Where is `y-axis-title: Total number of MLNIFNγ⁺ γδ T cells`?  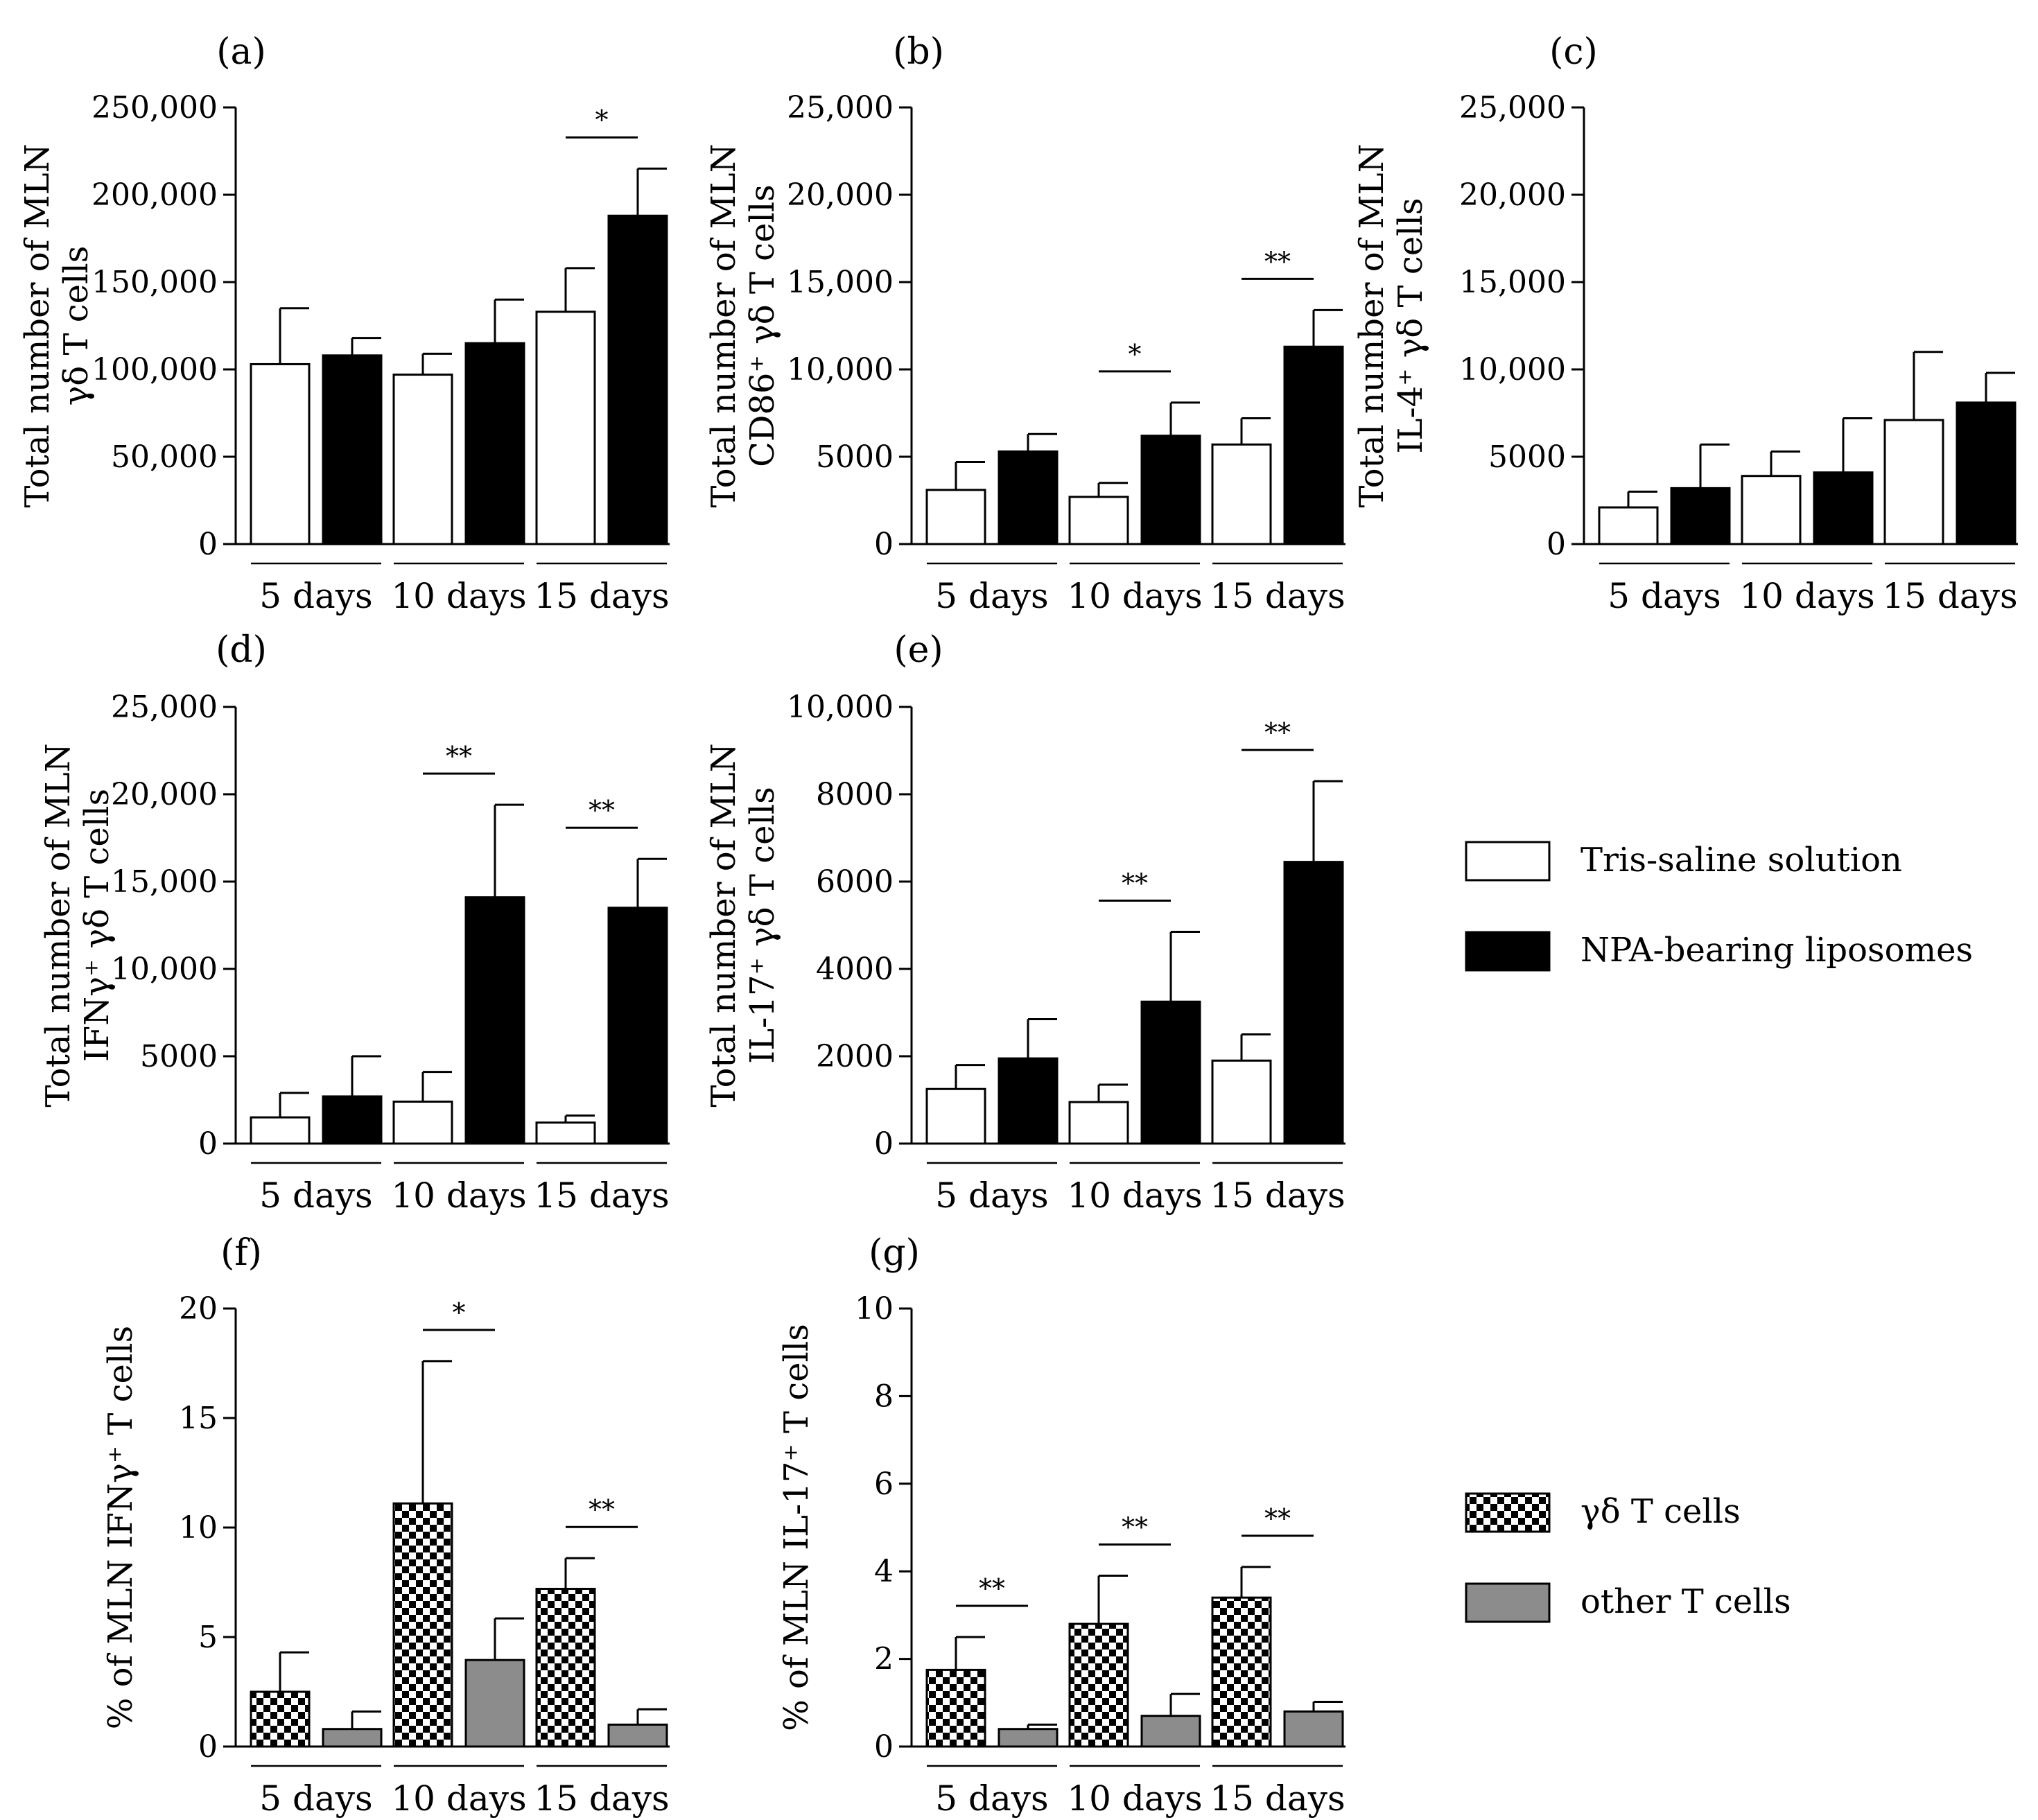
y-axis-title: Total number of MLNIFNγ⁺ γδ T cells is located at coordinates (77, 925).